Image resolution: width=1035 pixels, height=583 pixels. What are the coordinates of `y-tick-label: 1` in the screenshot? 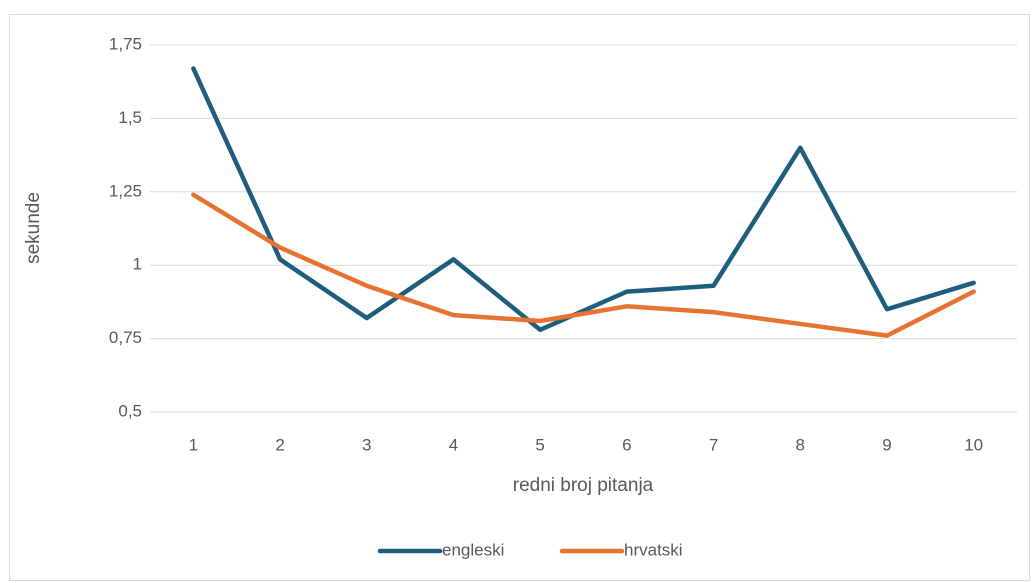 It's located at (137, 264).